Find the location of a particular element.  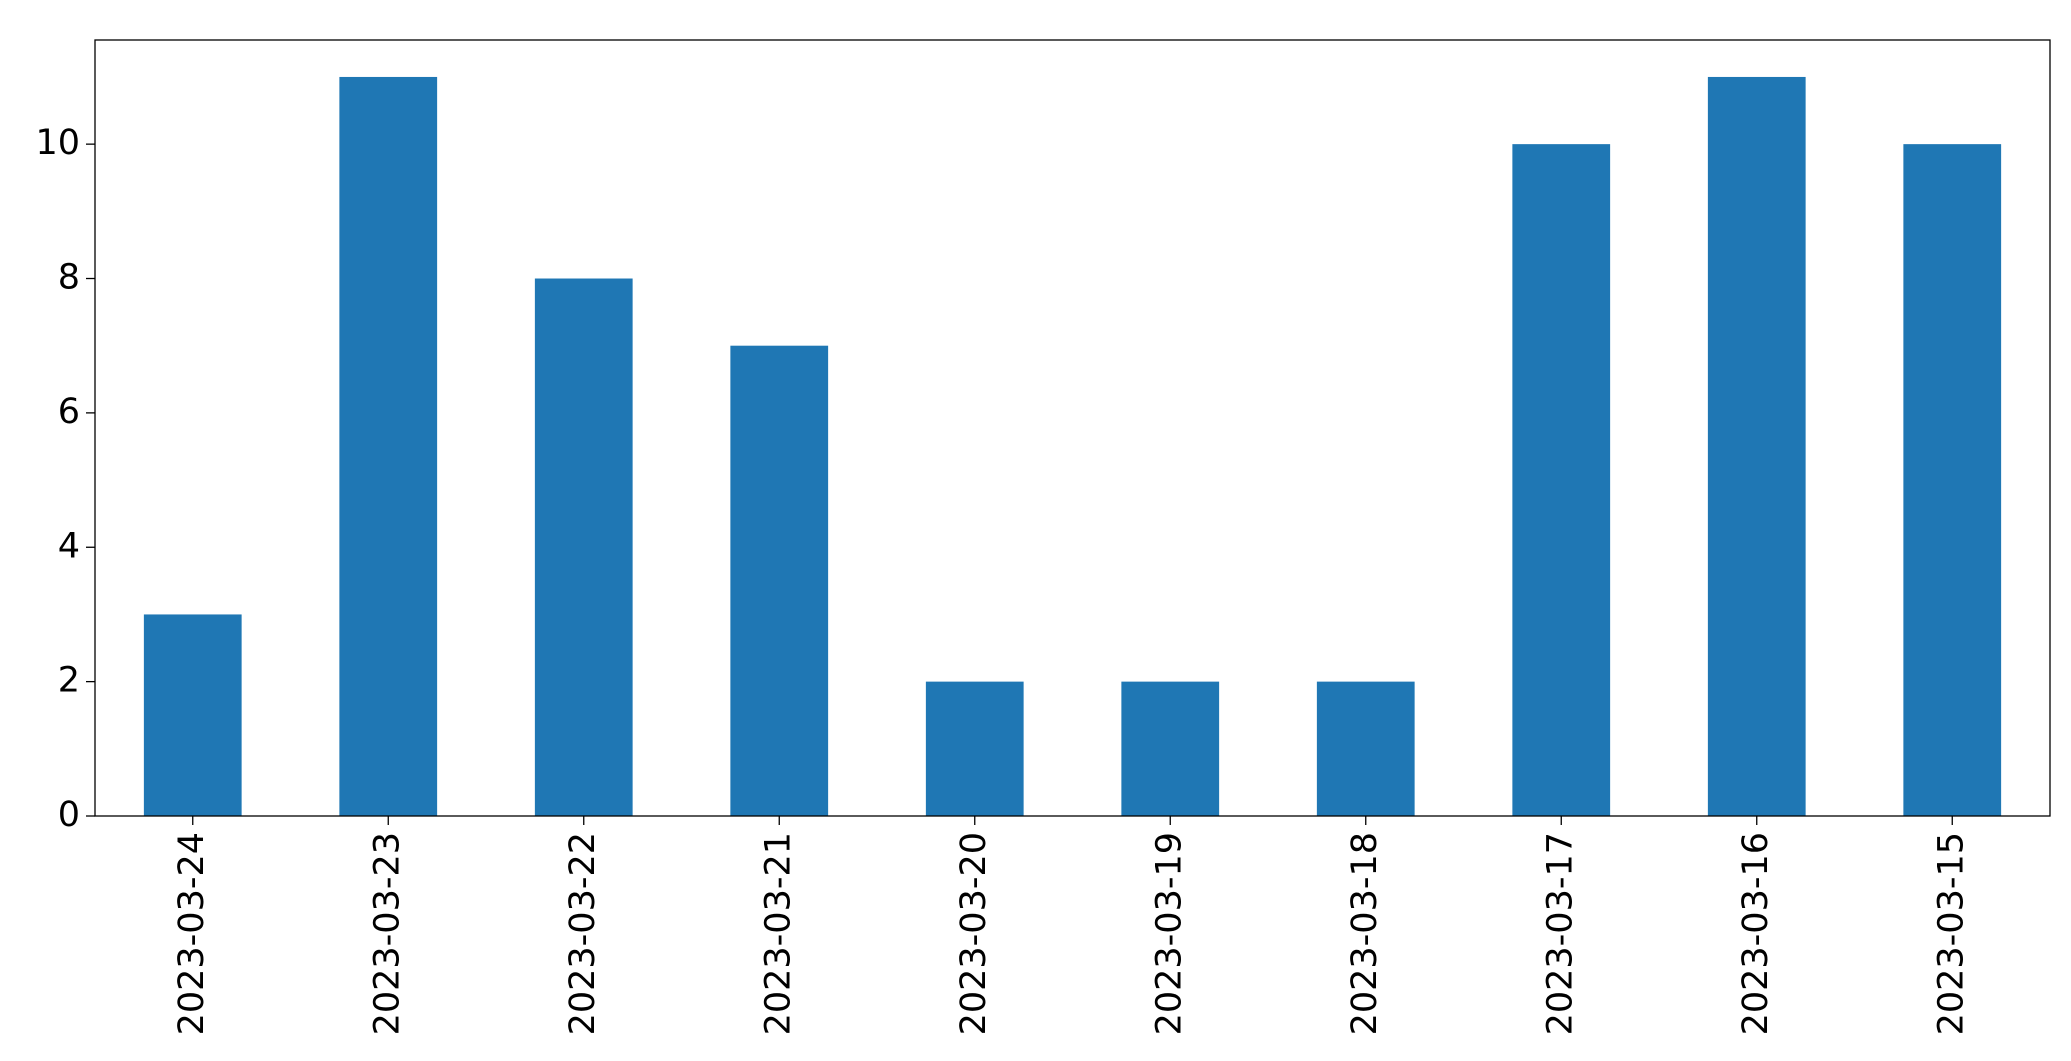

x-tick-label: 2023-03-16 is located at coordinates (1756, 933).